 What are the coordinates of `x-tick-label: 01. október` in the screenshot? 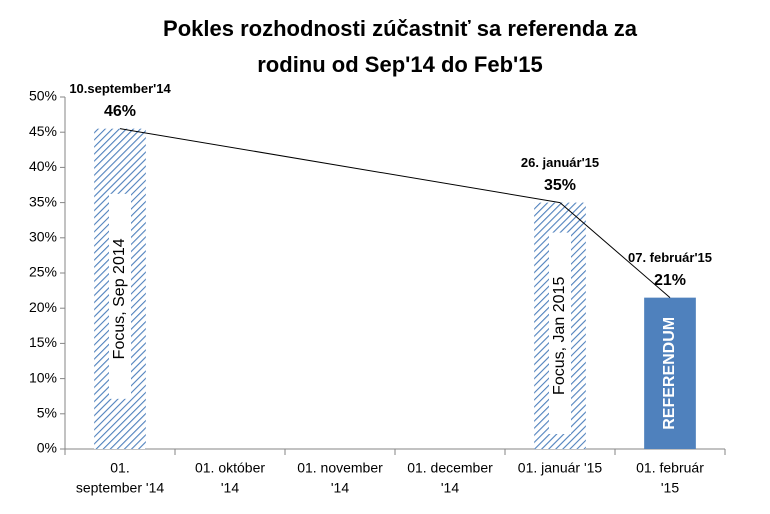 It's located at (230, 468).